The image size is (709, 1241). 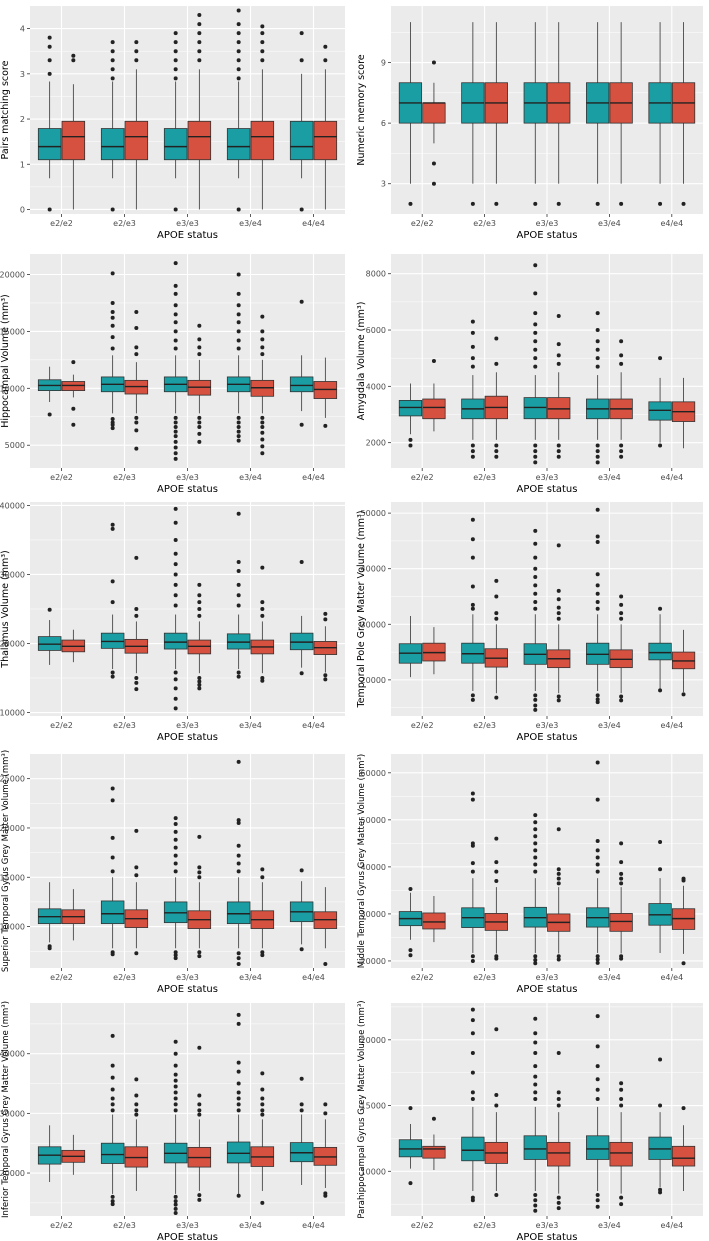 I want to click on box-red-e3-e4, so click(x=621, y=648).